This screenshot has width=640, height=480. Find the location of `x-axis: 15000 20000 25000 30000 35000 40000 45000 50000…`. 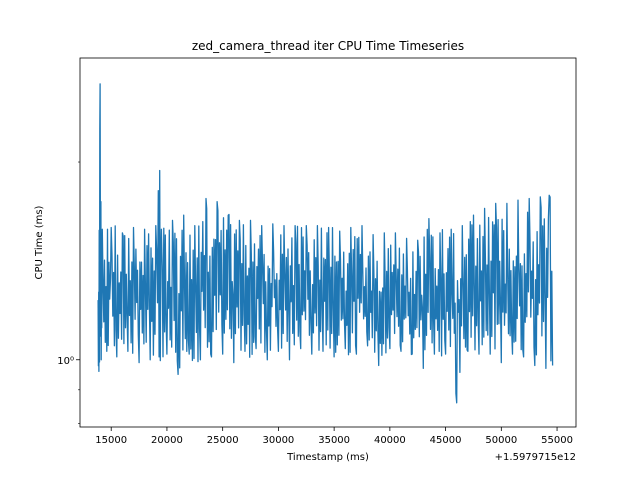

x-axis: 15000 20000 25000 30000 35000 40000 45000 50000… is located at coordinates (334, 436).